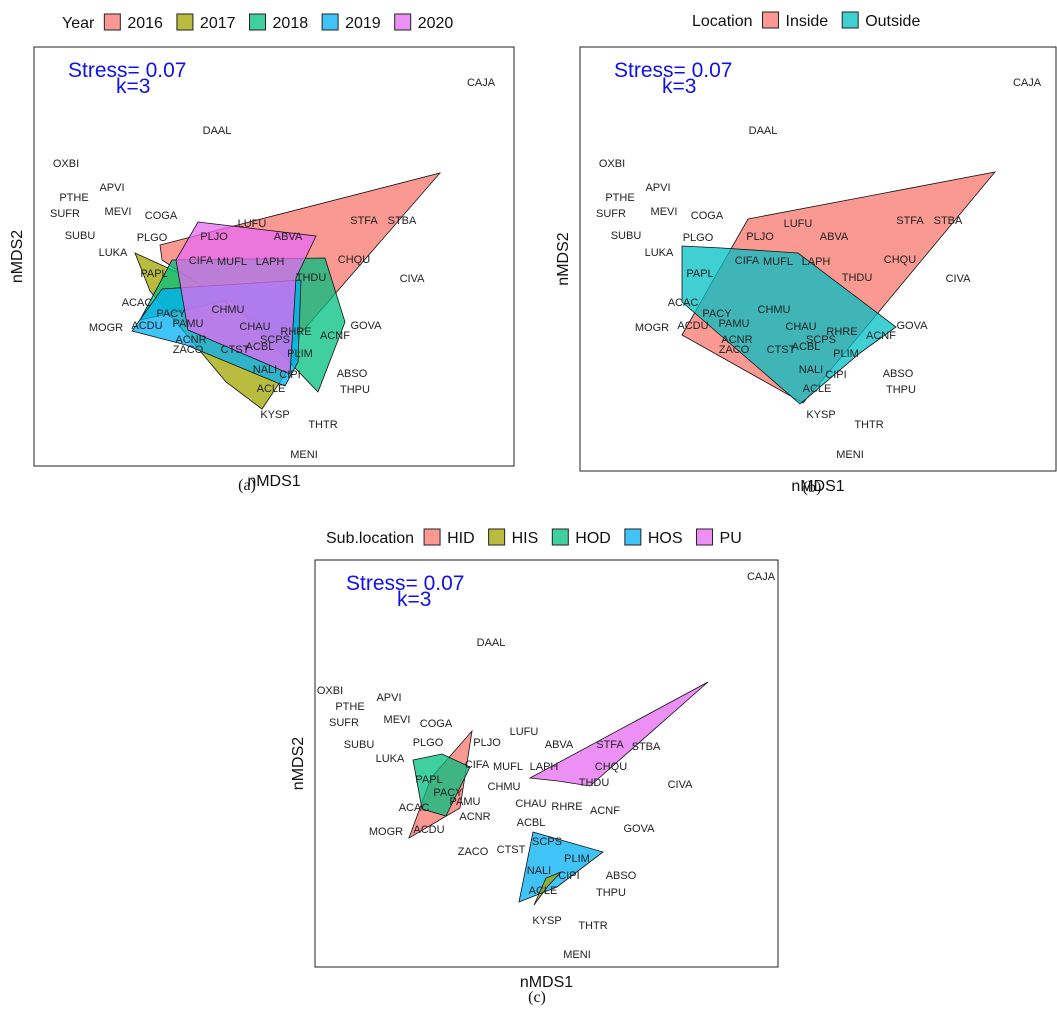 The width and height of the screenshot is (1057, 1011). Describe the element at coordinates (246, 298) in the screenshot. I see `hull-2020` at that location.